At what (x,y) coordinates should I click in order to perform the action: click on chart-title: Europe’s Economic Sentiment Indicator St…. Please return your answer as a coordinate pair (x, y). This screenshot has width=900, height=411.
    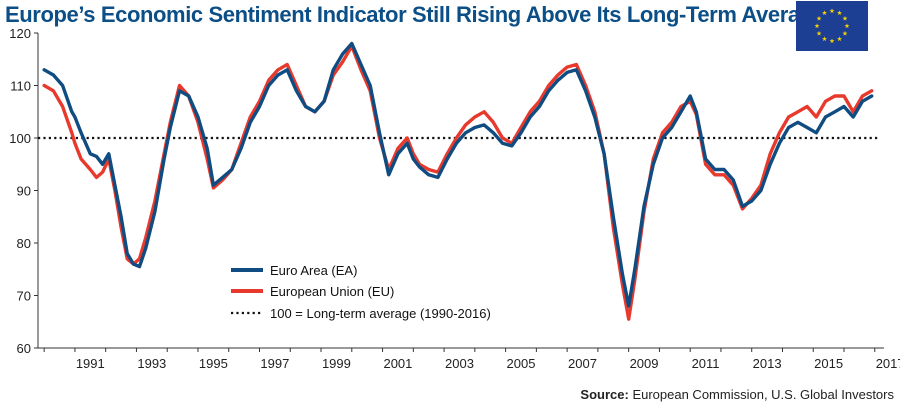
    Looking at the image, I should click on (415, 14).